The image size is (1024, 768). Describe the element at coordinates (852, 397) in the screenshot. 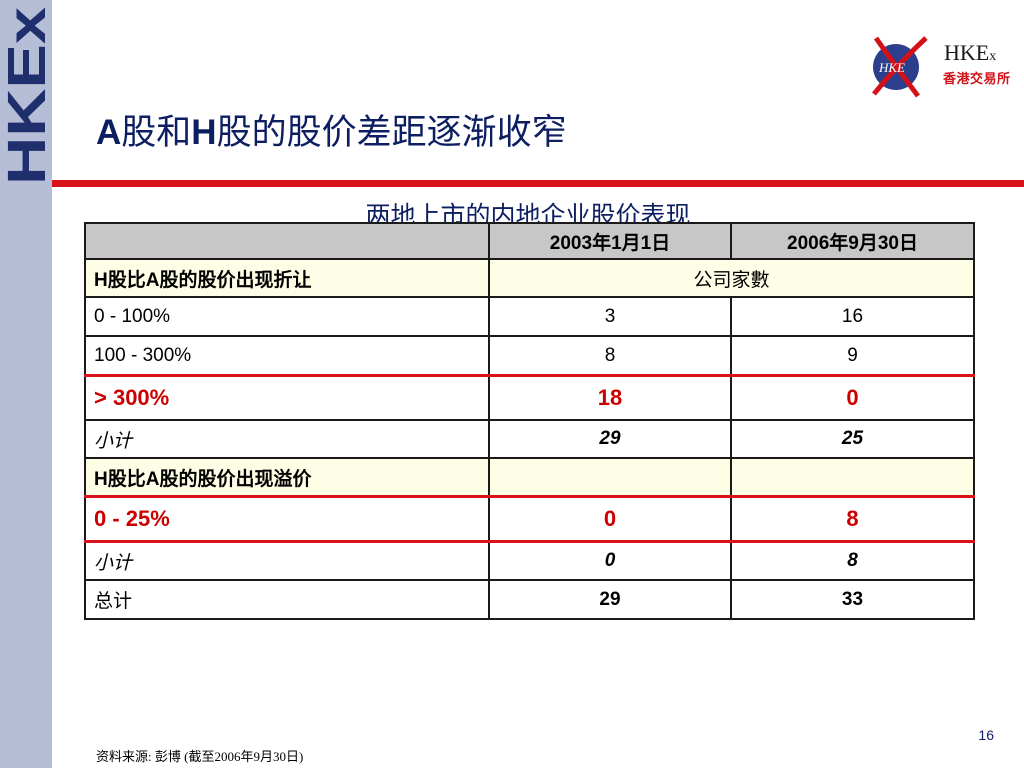

I see `row-value-2006: 0` at that location.